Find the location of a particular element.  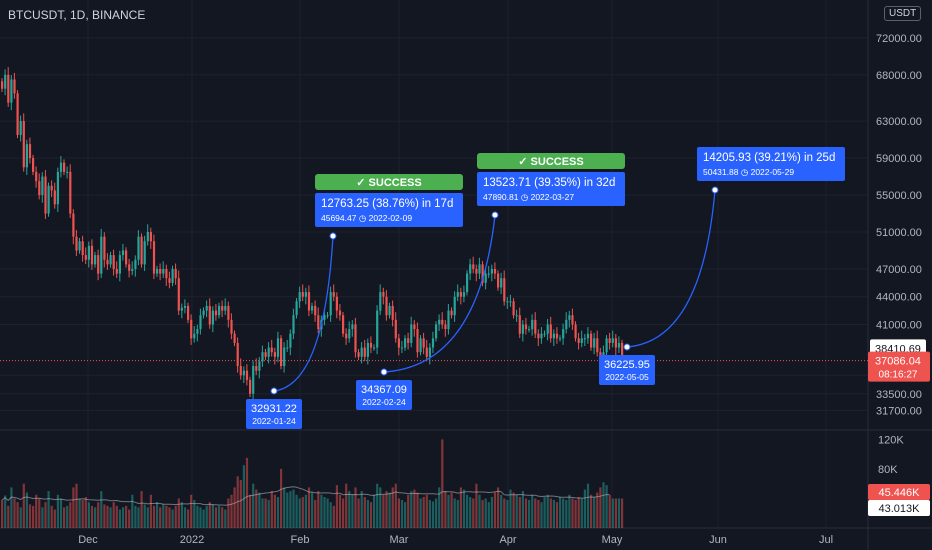

projection-start-label-box is located at coordinates (384, 395).